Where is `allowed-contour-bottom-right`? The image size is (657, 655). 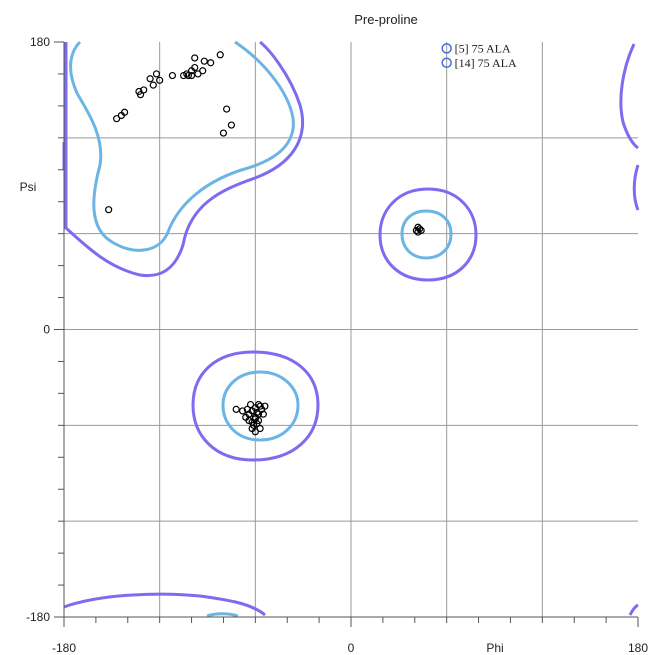 allowed-contour-bottom-right is located at coordinates (633, 609).